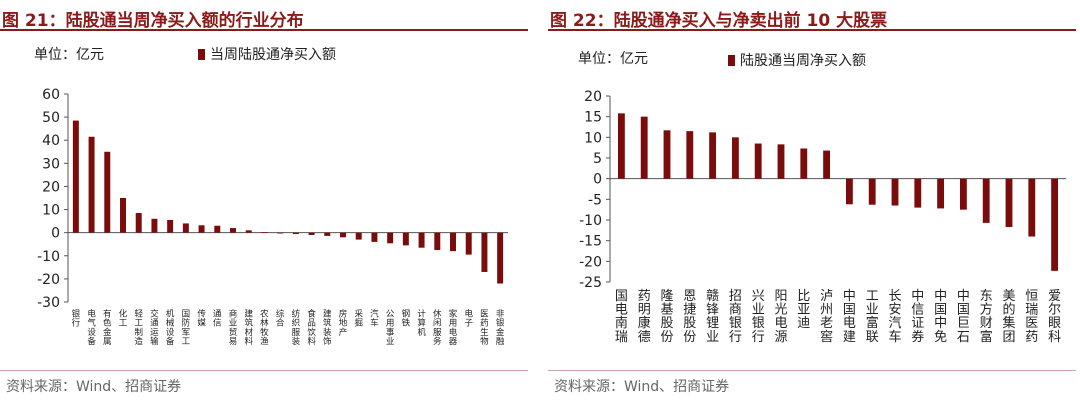 The height and width of the screenshot is (401, 1080). What do you see at coordinates (154, 328) in the screenshot?
I see `category-label: 交通运输` at bounding box center [154, 328].